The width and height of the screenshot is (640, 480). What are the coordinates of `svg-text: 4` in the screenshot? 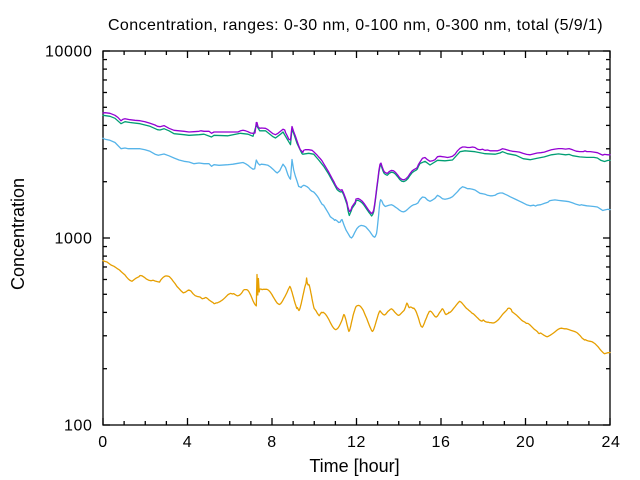 It's located at (188, 442).